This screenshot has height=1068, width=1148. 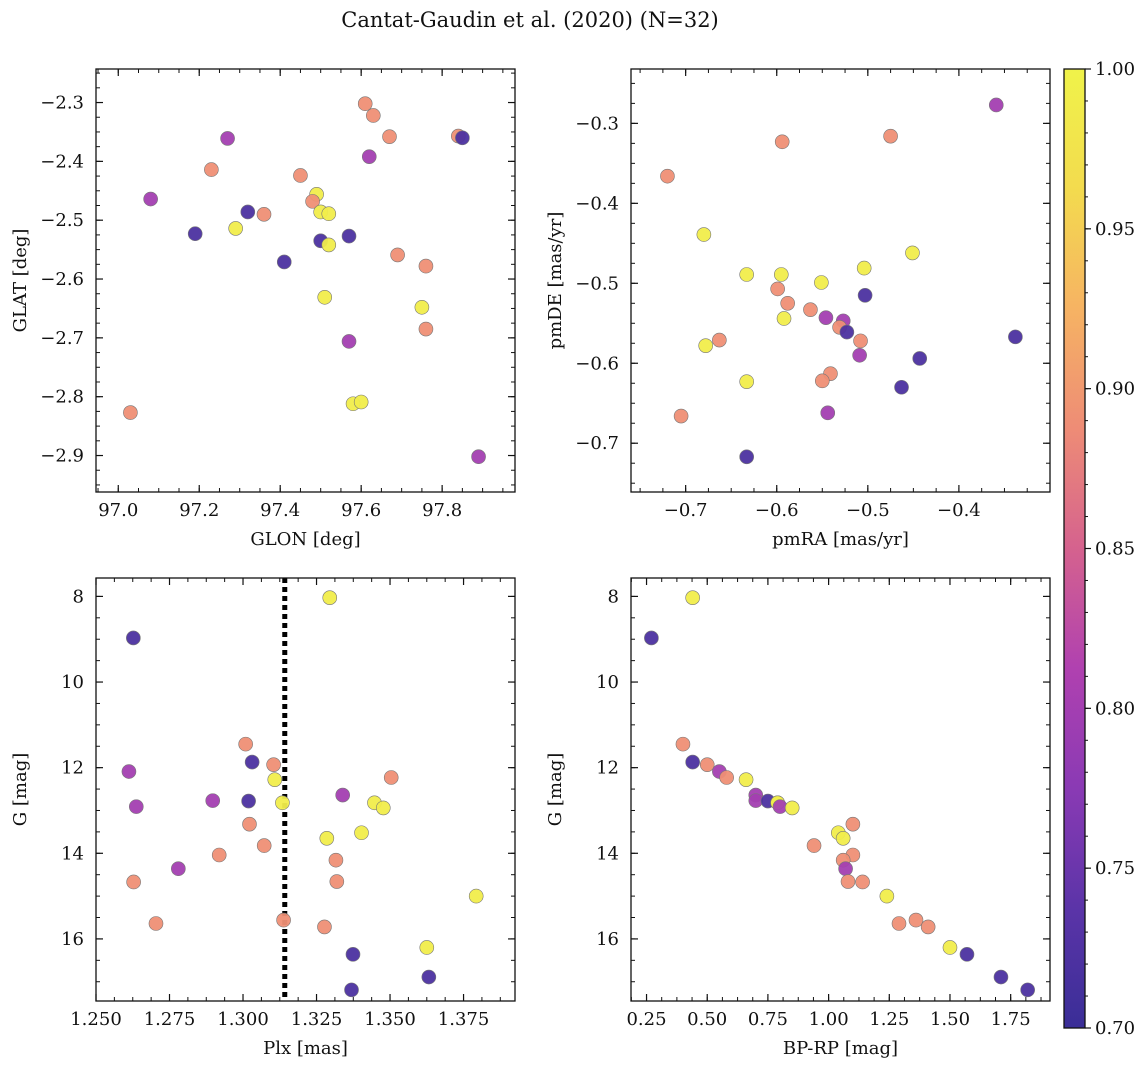 What do you see at coordinates (62, 397) in the screenshot?
I see `y-tick-label-m2p8: −2.8` at bounding box center [62, 397].